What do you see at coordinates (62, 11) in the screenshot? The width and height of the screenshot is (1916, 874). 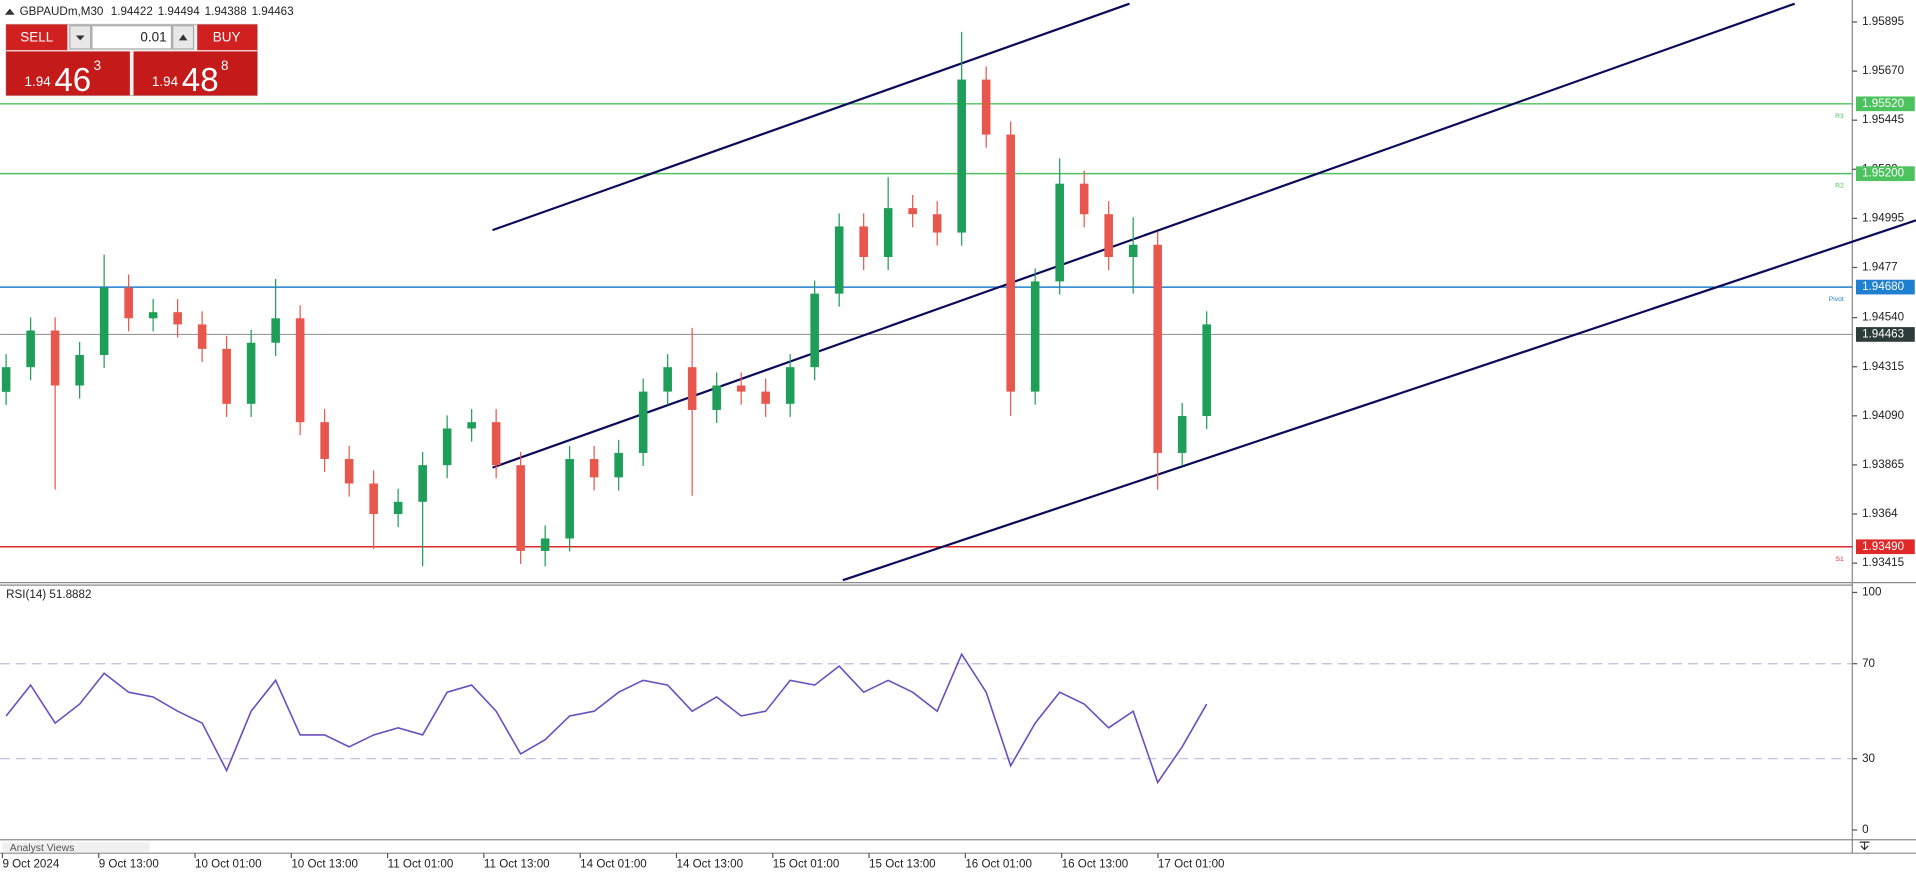 I see `symbol: GBPAUDm,M30` at bounding box center [62, 11].